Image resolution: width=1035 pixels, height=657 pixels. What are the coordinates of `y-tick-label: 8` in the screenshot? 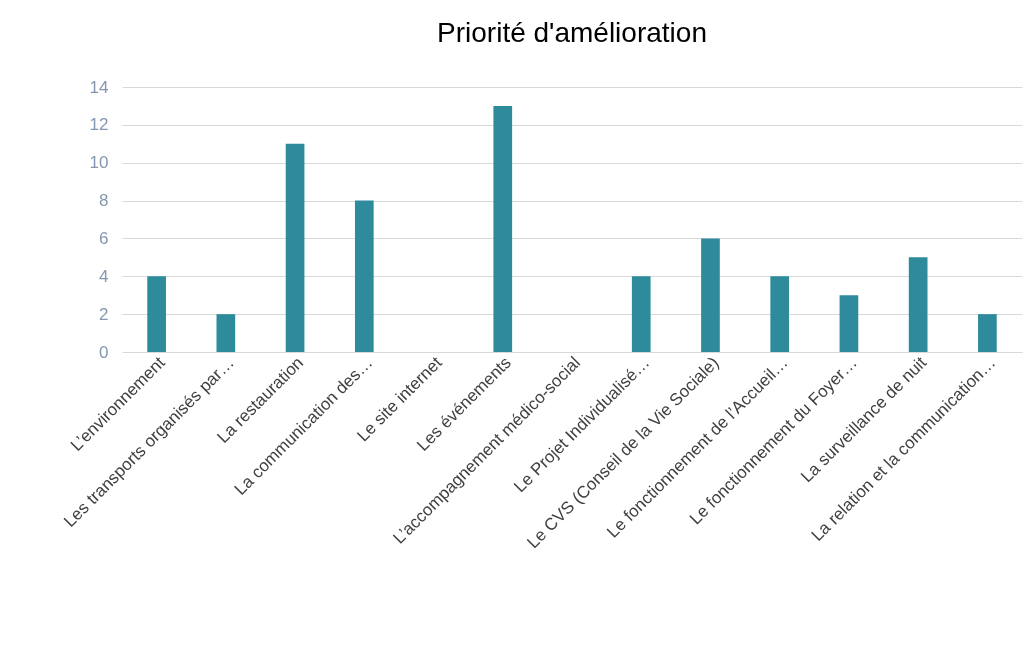 It's located at (104, 201).